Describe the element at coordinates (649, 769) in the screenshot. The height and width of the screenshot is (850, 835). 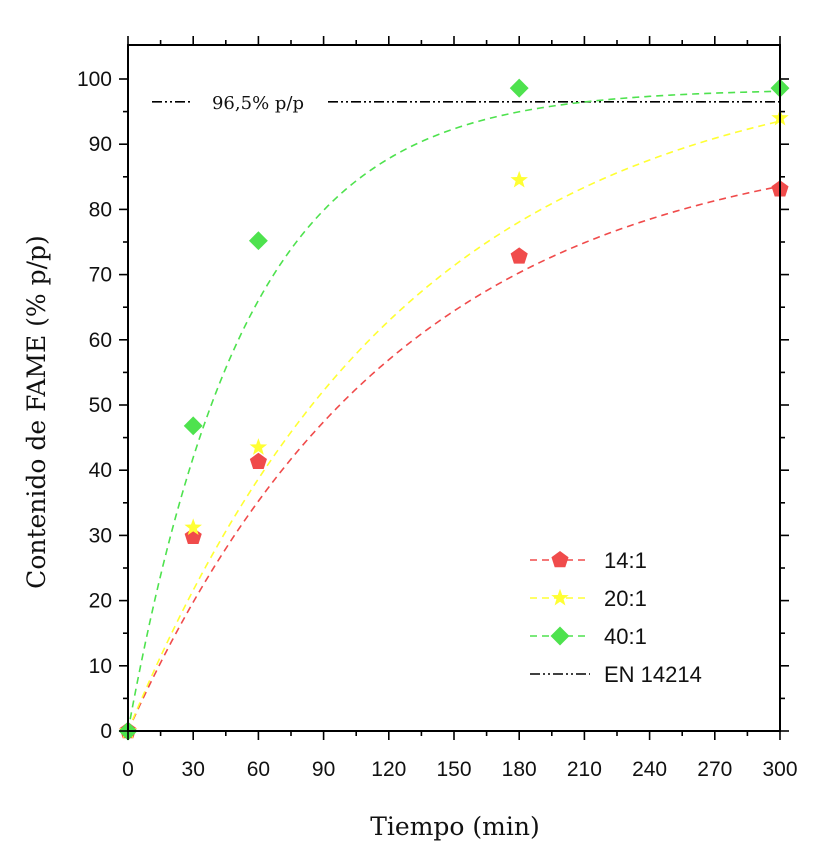
I see `x-tick-label: 240` at that location.